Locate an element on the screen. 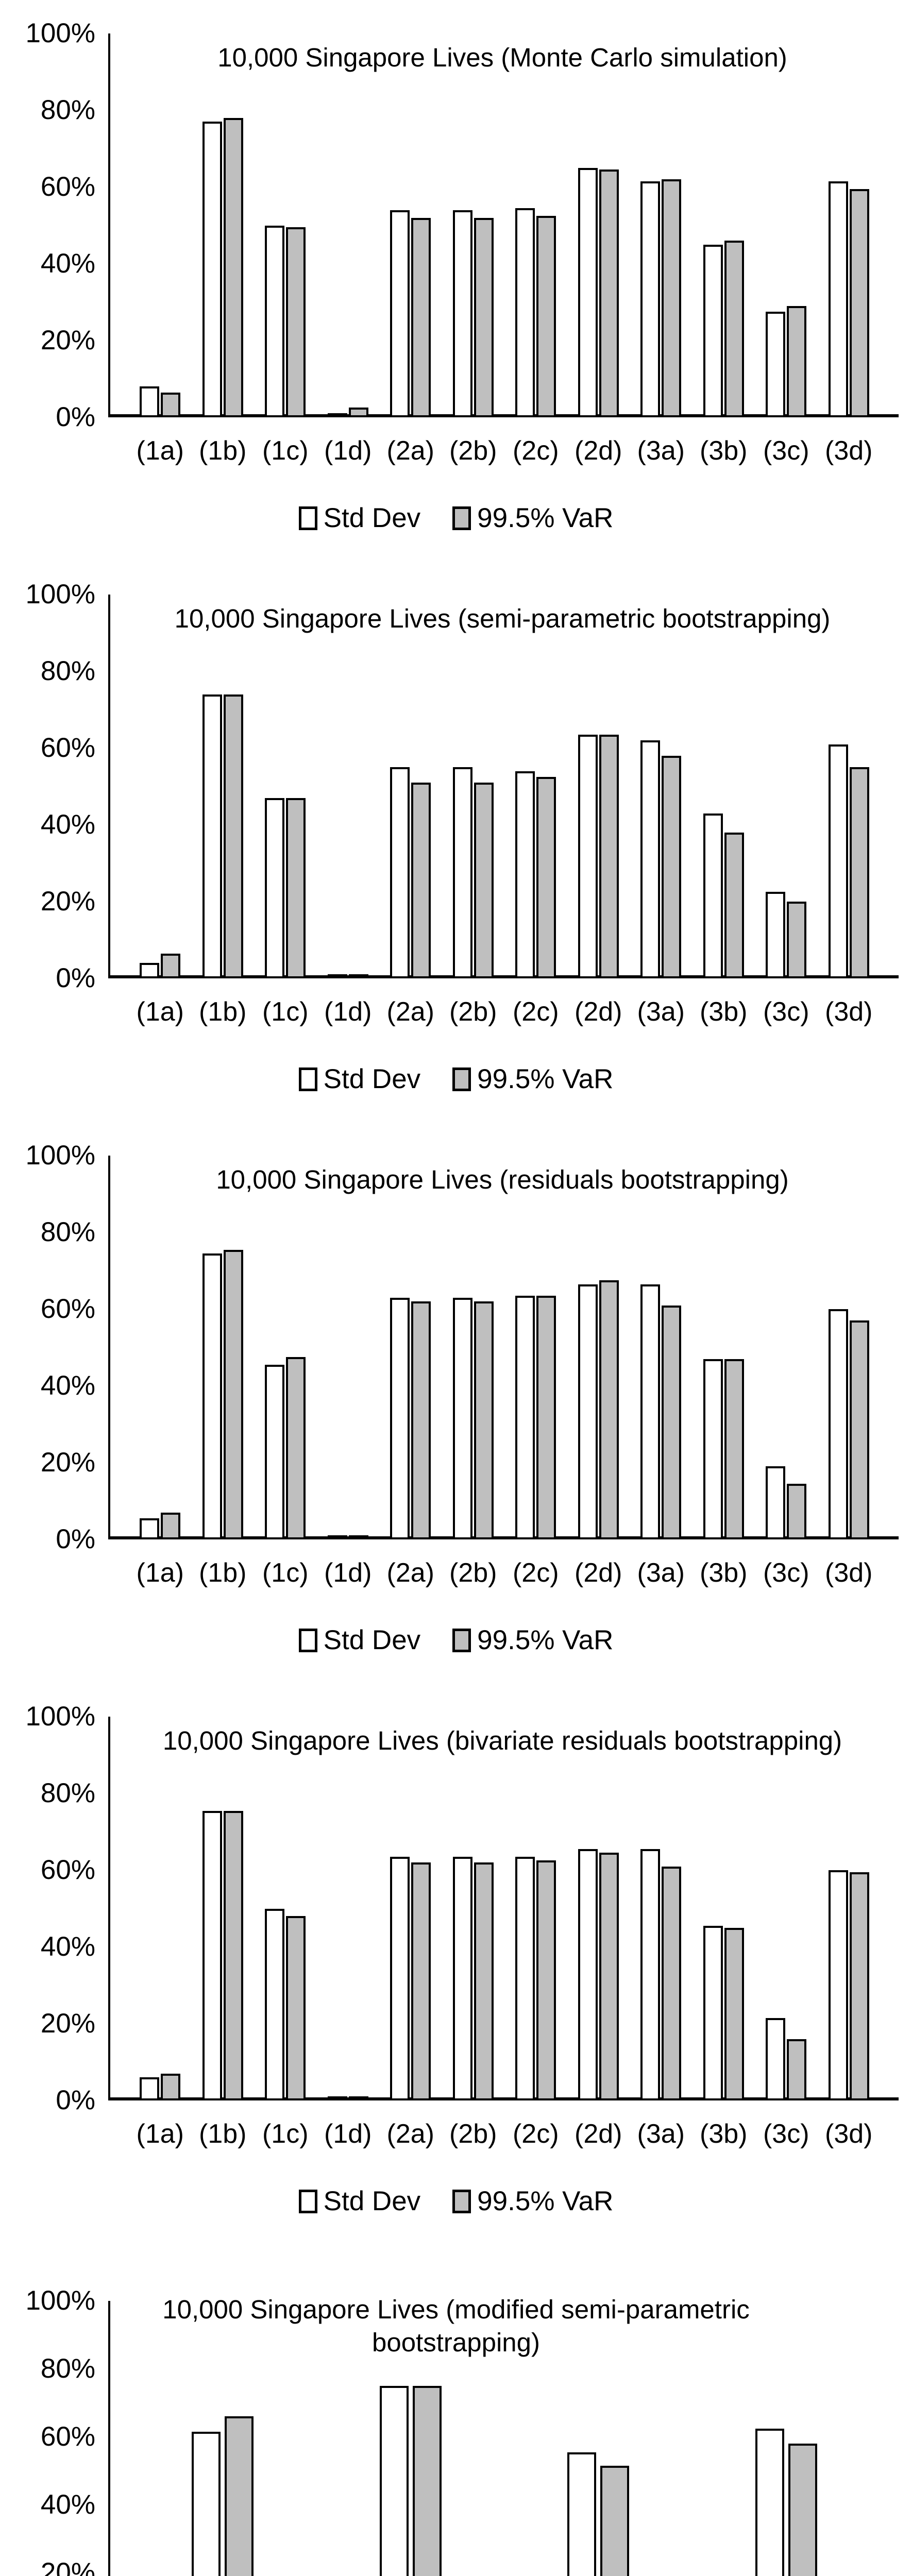 The image size is (912, 2576). x-axis-tick-label: (1b) is located at coordinates (223, 1573).